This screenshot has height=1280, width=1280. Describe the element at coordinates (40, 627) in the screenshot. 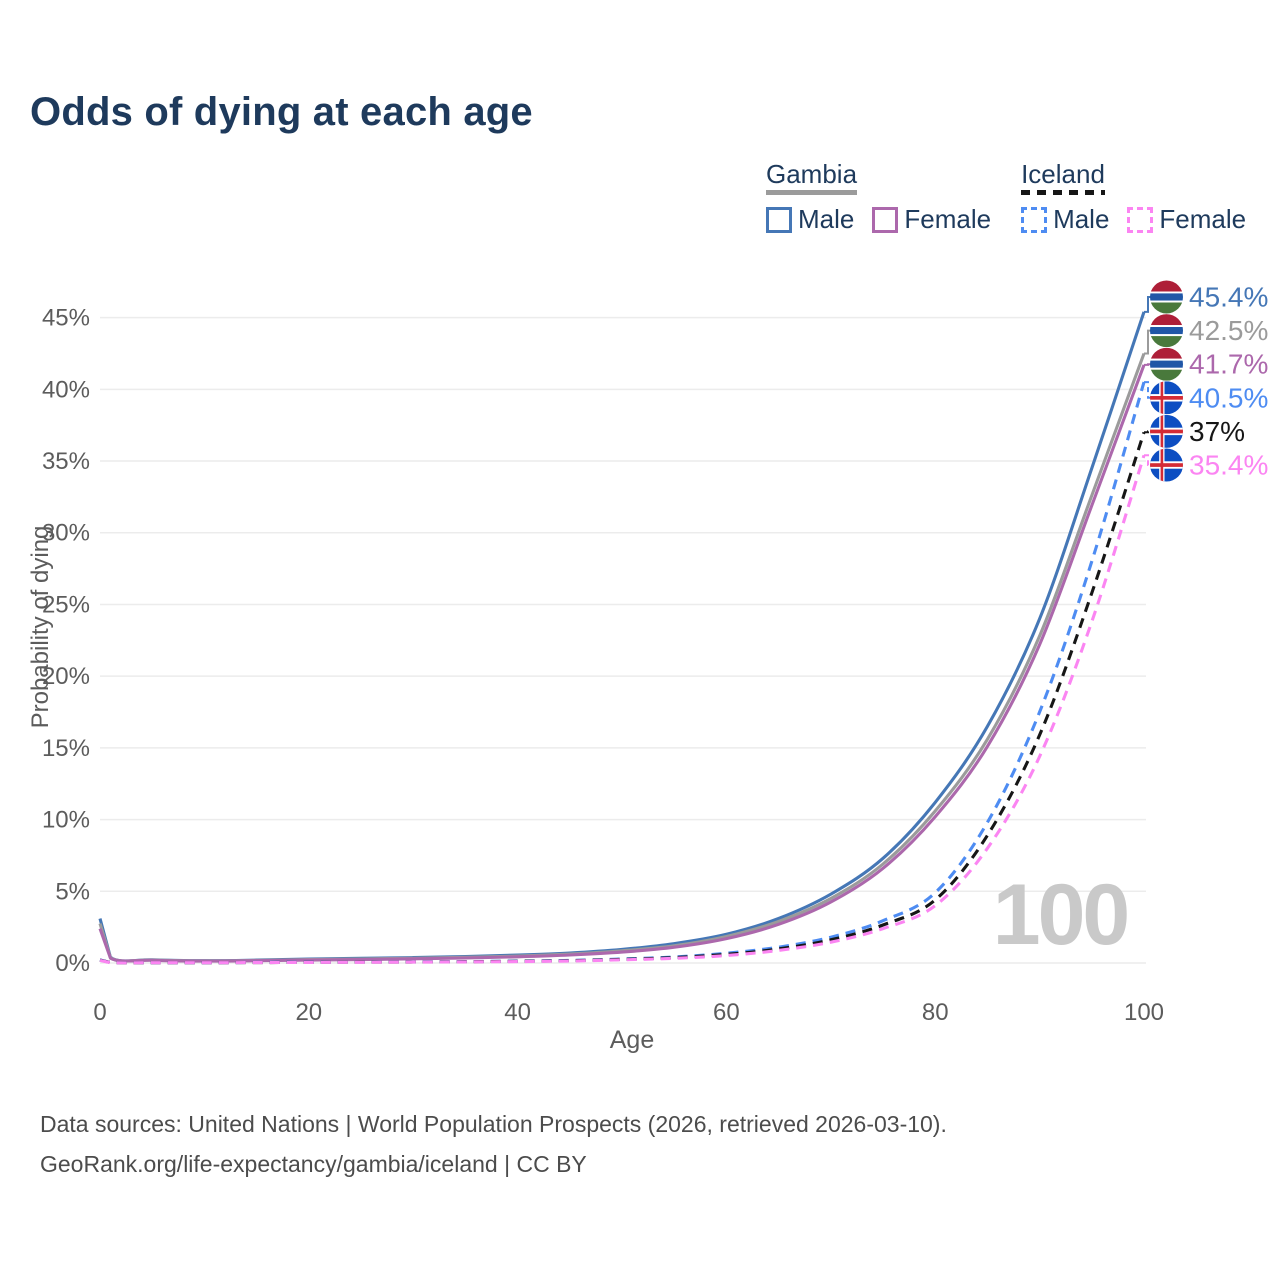

I see `y-axis-title: Probability of dying` at that location.